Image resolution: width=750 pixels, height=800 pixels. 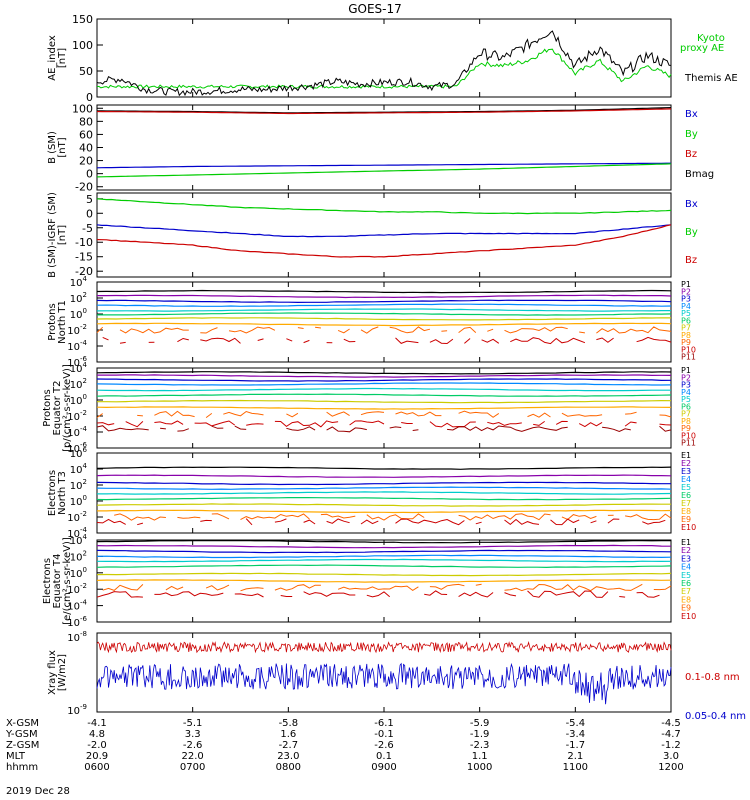 What do you see at coordinates (192, 745) in the screenshot?
I see `ephemeris-value: -2.6` at bounding box center [192, 745].